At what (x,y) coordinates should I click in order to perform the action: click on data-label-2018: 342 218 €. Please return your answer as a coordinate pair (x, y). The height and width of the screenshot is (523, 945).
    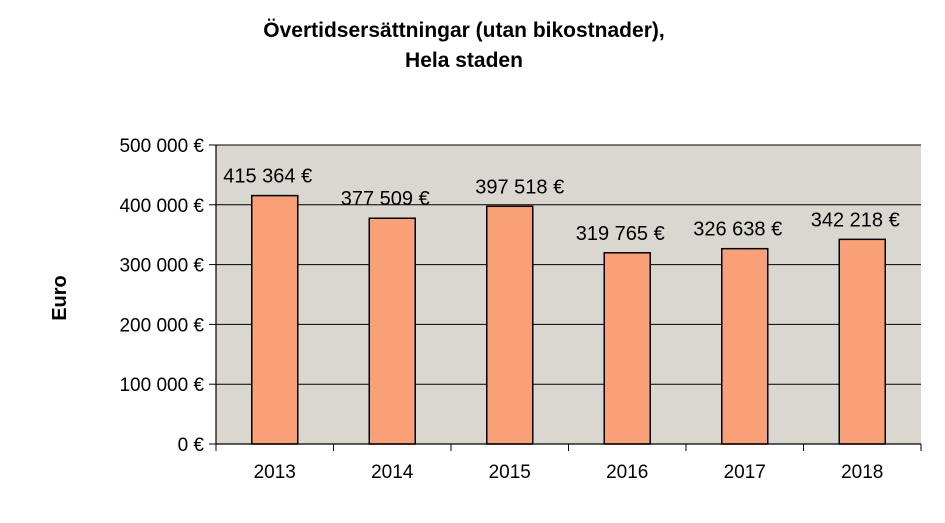
    Looking at the image, I should click on (855, 220).